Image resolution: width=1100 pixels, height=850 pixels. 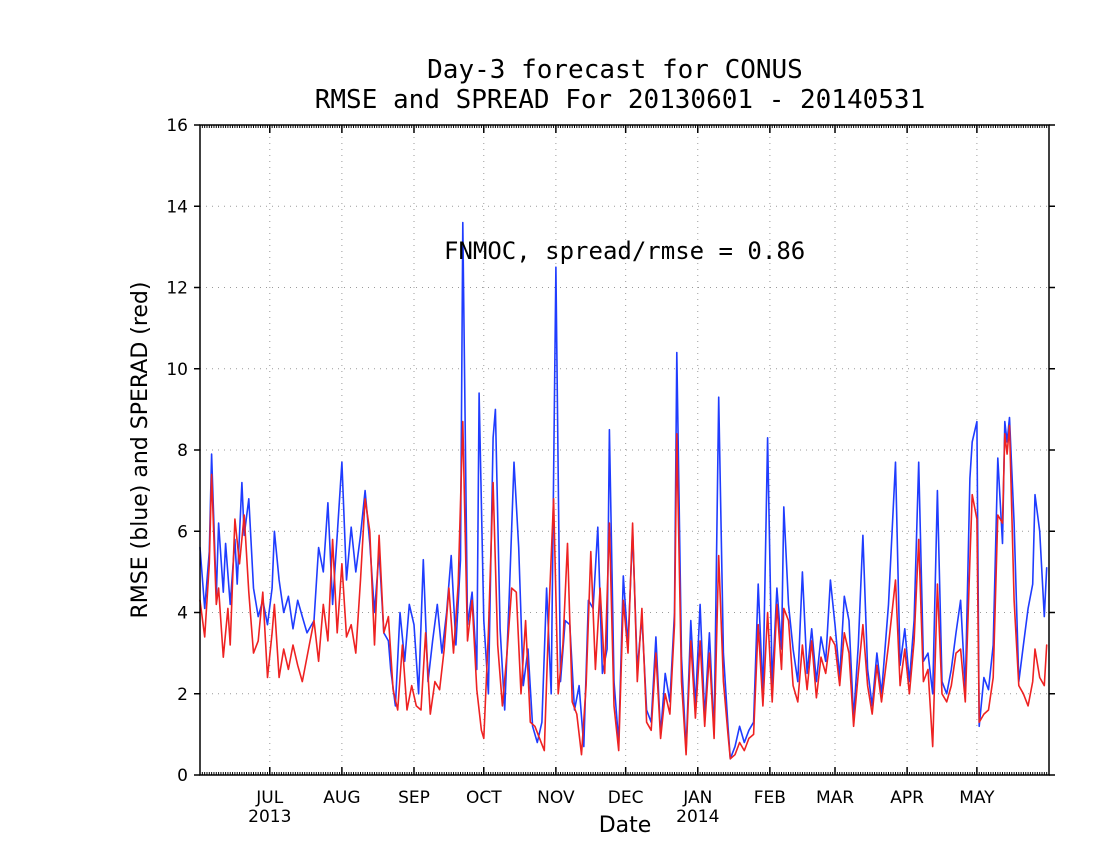 What do you see at coordinates (556, 798) in the screenshot?
I see `x-tick-label: NOV` at bounding box center [556, 798].